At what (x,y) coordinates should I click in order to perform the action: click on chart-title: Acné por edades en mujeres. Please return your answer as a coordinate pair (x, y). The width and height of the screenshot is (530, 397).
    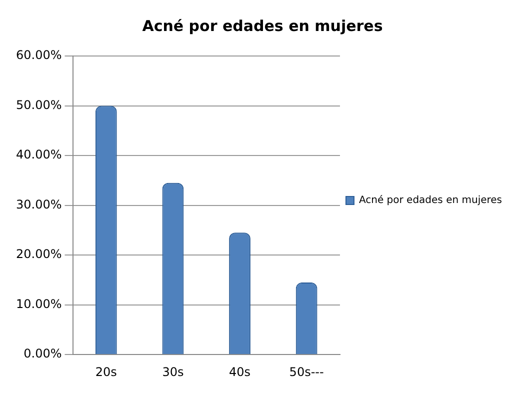
    Looking at the image, I should click on (262, 25).